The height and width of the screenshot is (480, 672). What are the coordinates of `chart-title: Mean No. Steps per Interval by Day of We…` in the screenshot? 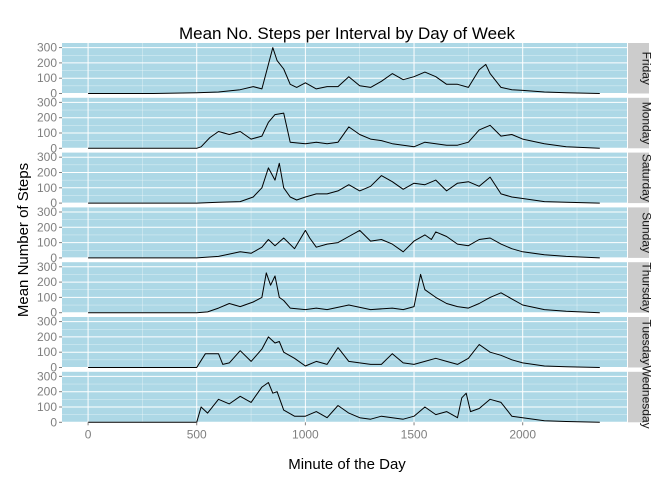 It's located at (347, 33).